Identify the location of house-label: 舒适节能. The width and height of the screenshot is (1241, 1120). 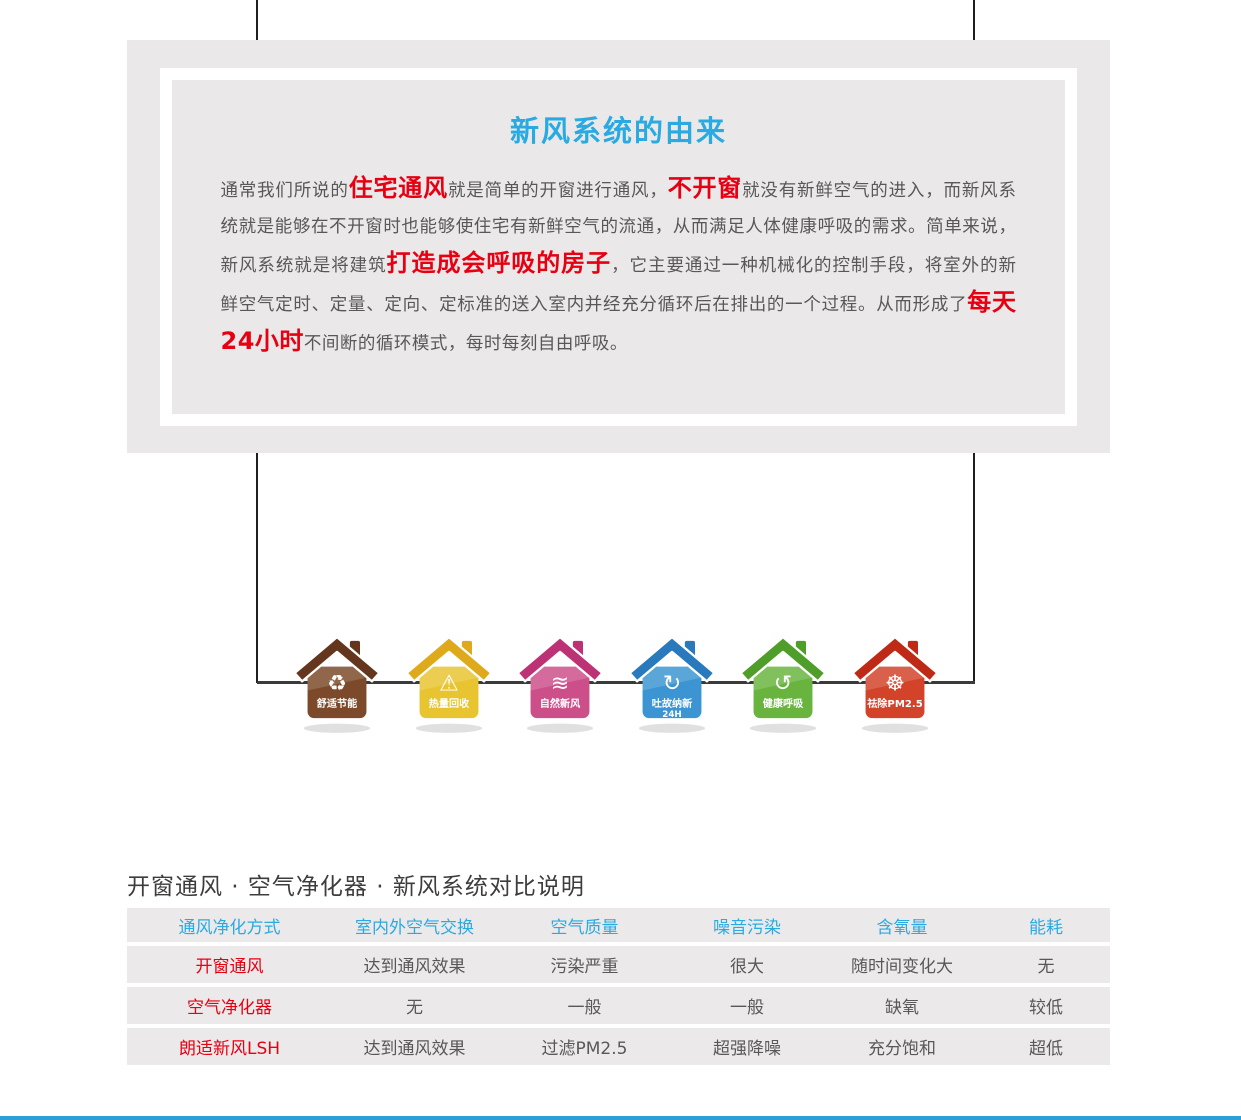
(337, 703).